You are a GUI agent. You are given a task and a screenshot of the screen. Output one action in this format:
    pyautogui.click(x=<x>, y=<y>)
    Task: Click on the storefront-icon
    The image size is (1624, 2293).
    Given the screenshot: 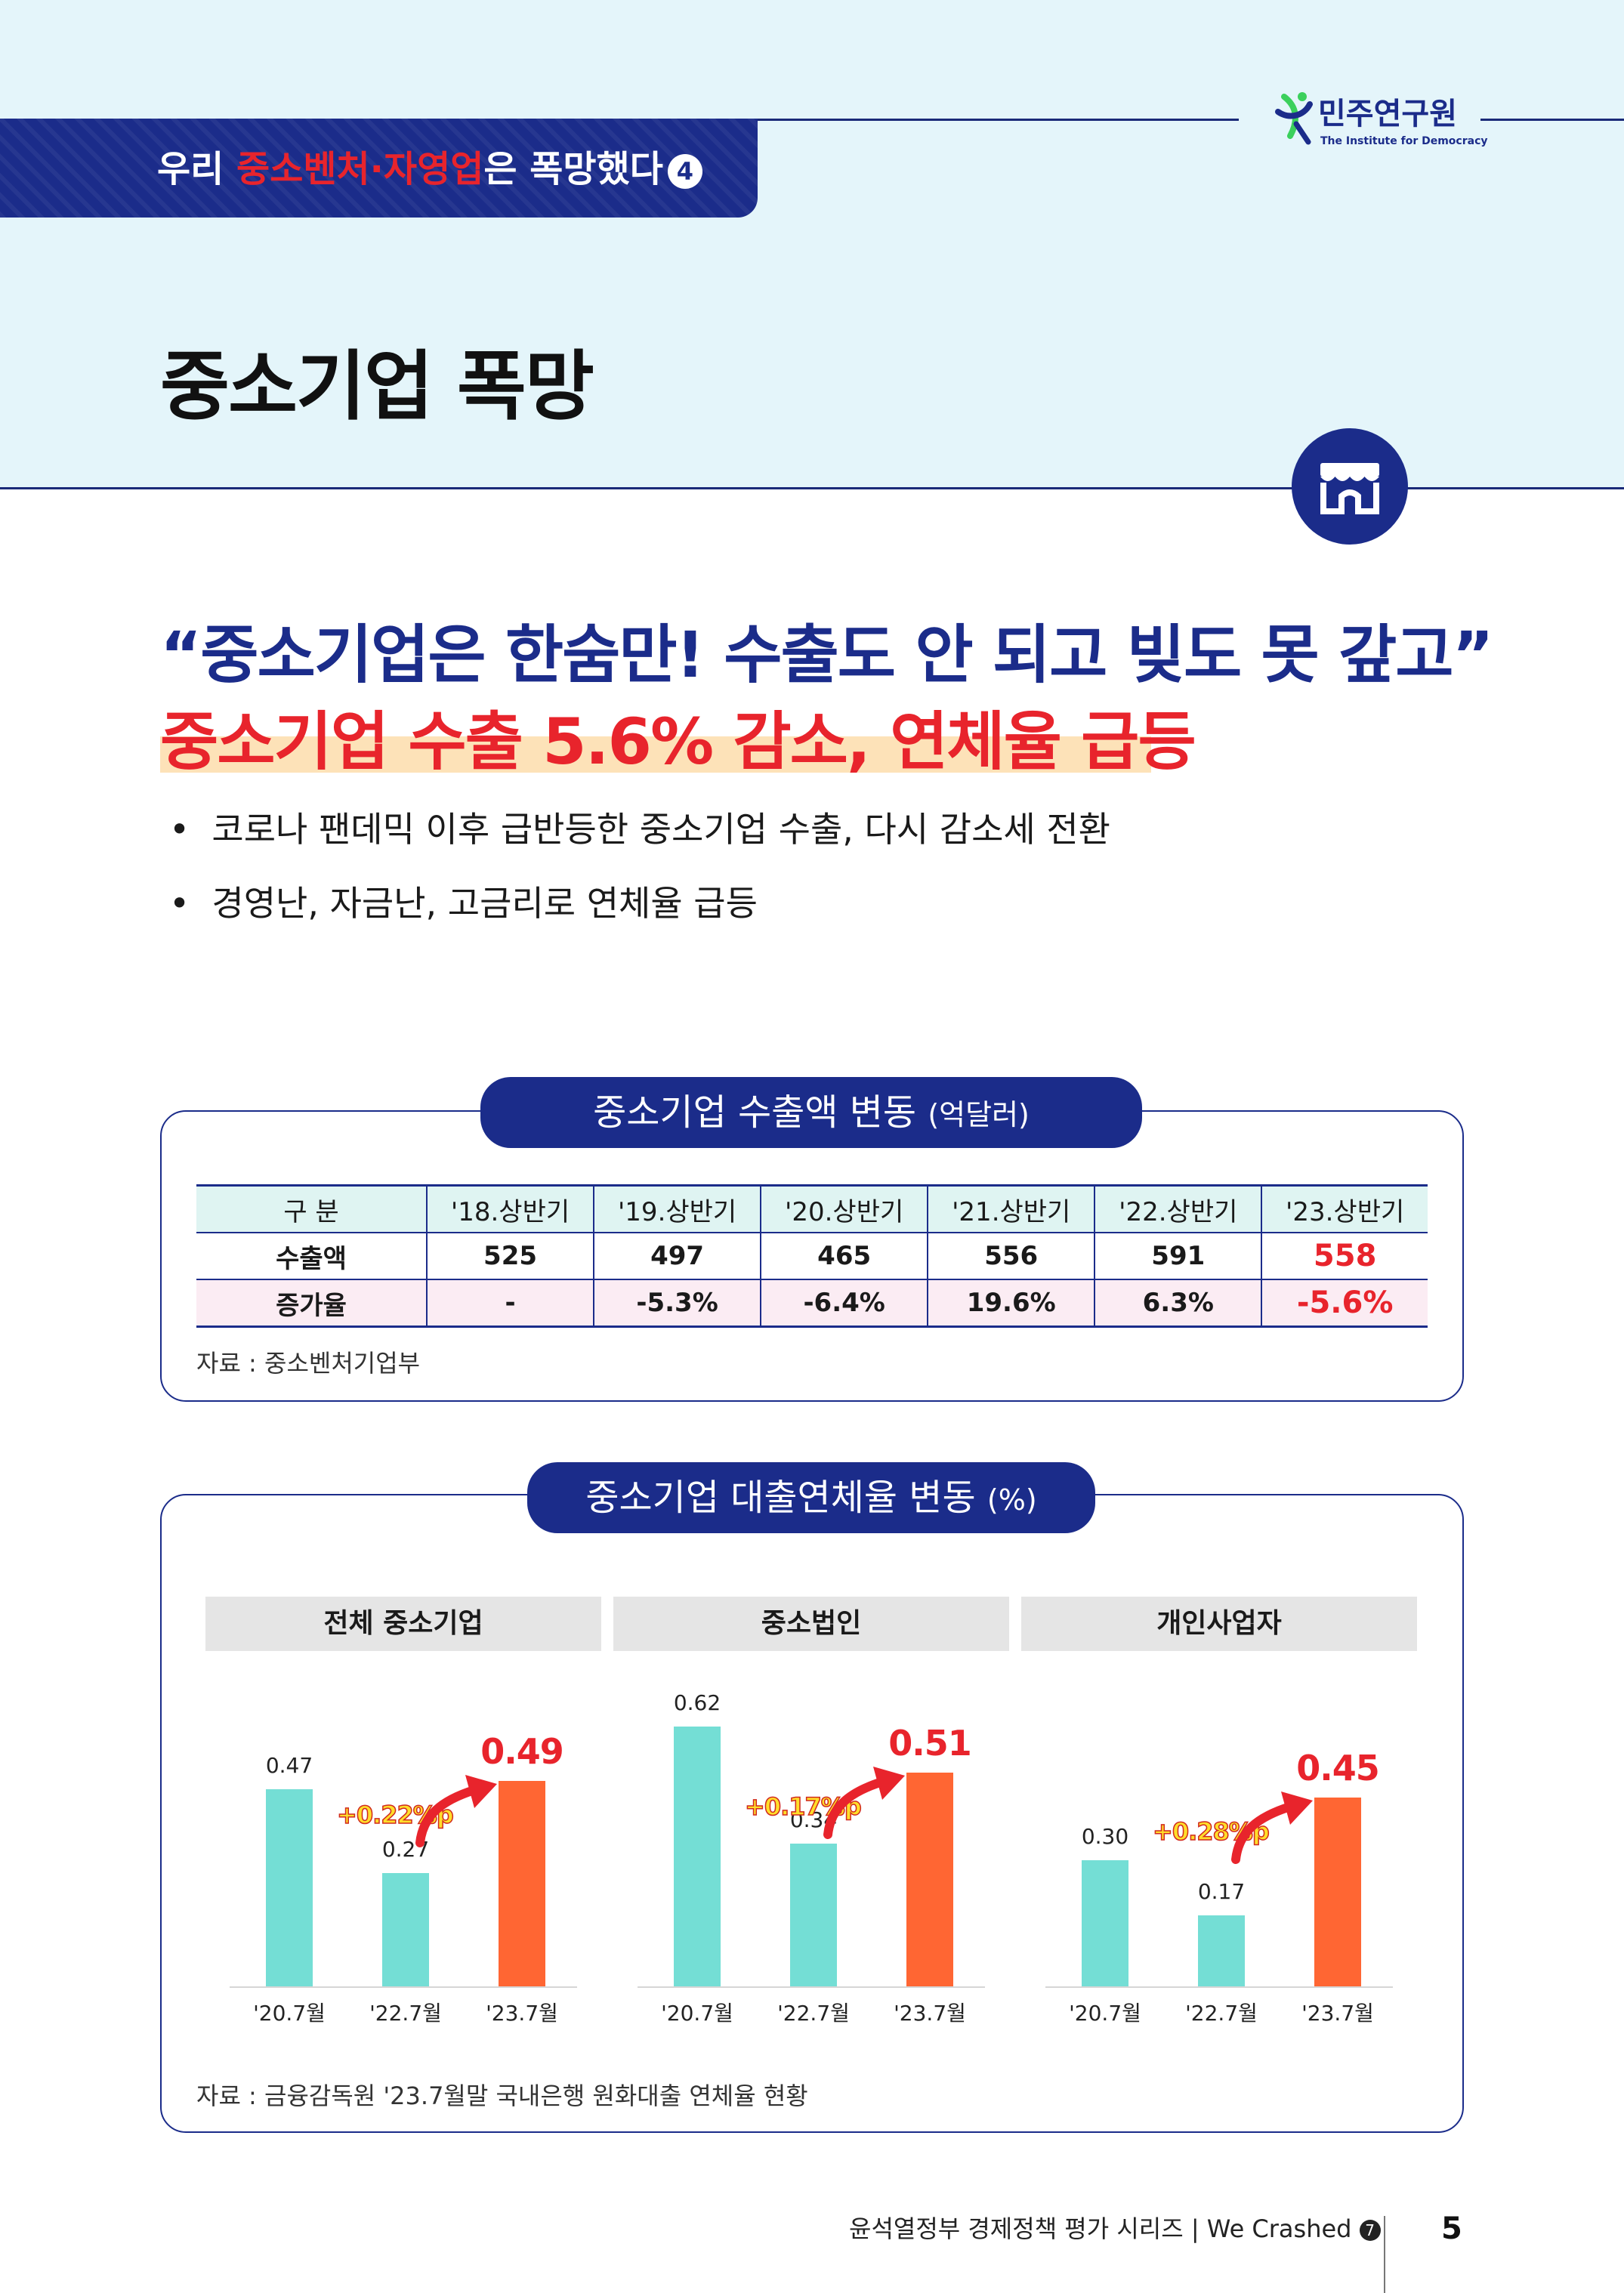 What is the action you would take?
    pyautogui.click(x=1349, y=488)
    